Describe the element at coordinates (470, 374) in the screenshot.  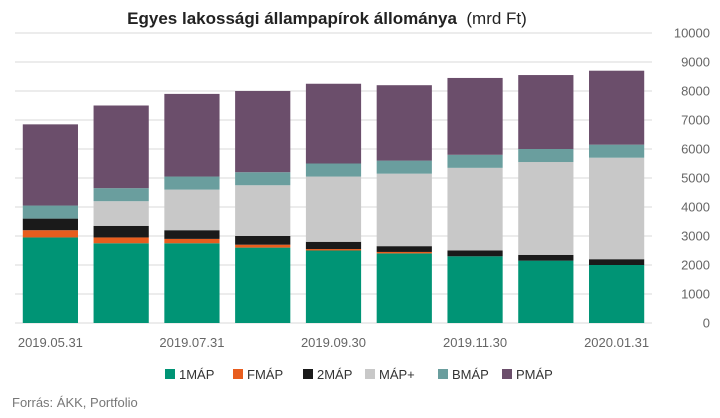
I see `legend-label: BMÁP` at that location.